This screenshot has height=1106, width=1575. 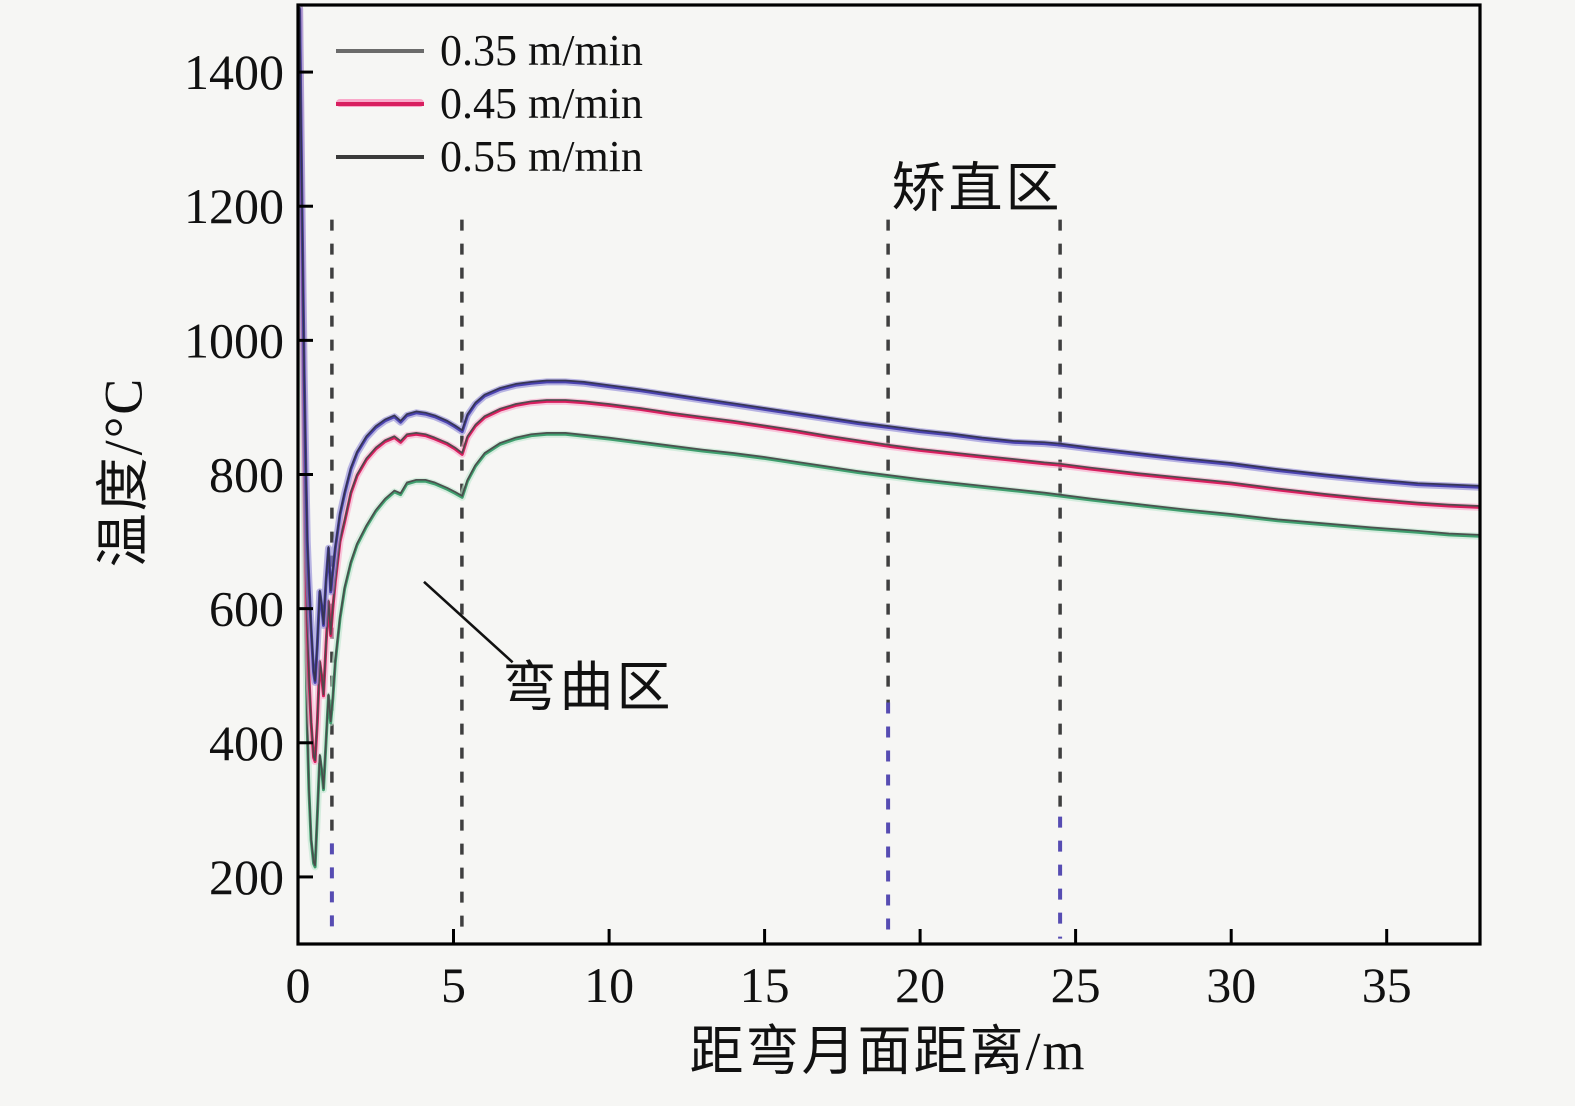 I want to click on x-tick-label: 20, so click(x=920, y=985).